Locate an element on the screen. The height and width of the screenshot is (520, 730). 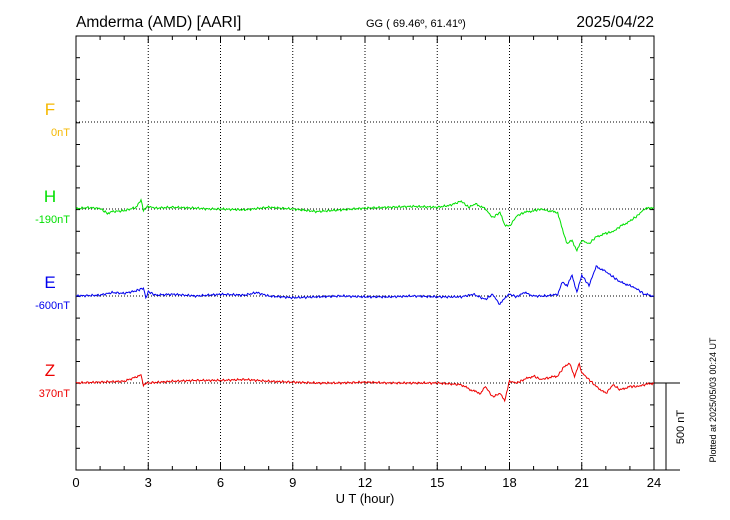
coordinates-label: GG ( 69.46º, 61.41º) is located at coordinates (416, 24).